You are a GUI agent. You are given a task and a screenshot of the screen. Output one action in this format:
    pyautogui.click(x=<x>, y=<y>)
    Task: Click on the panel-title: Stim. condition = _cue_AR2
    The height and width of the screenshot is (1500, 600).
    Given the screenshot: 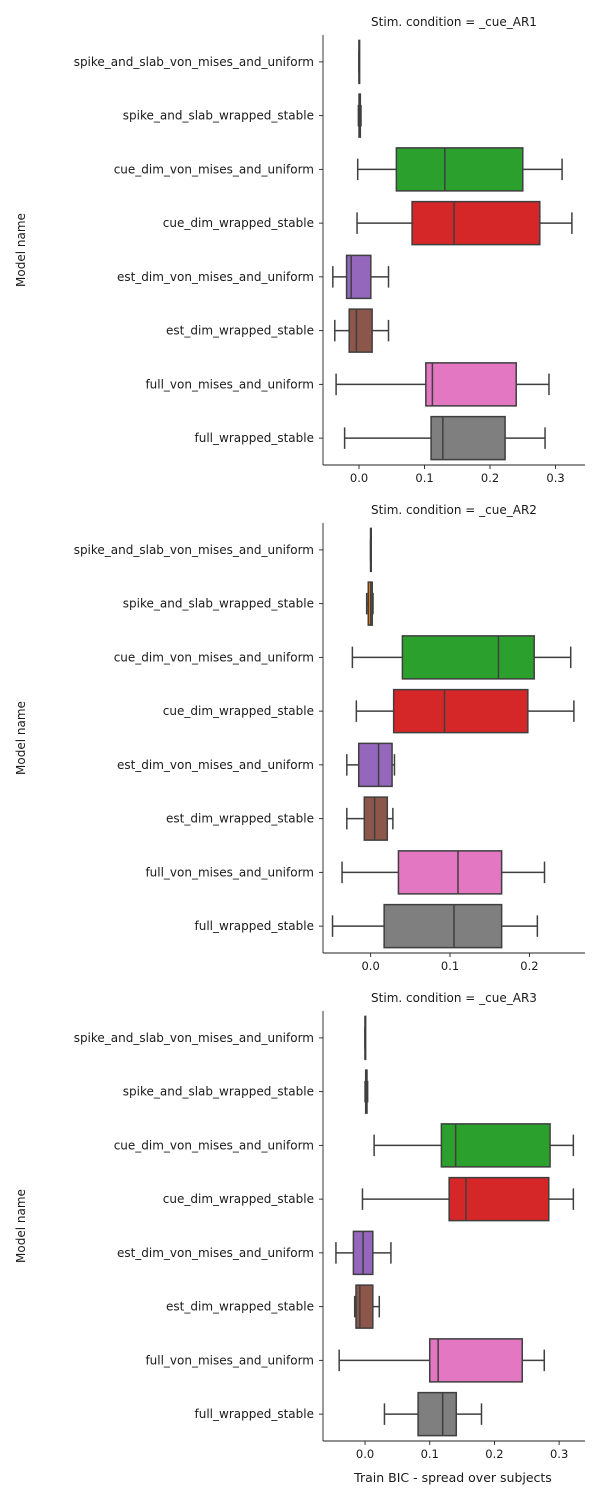 What is the action you would take?
    pyautogui.click(x=454, y=510)
    